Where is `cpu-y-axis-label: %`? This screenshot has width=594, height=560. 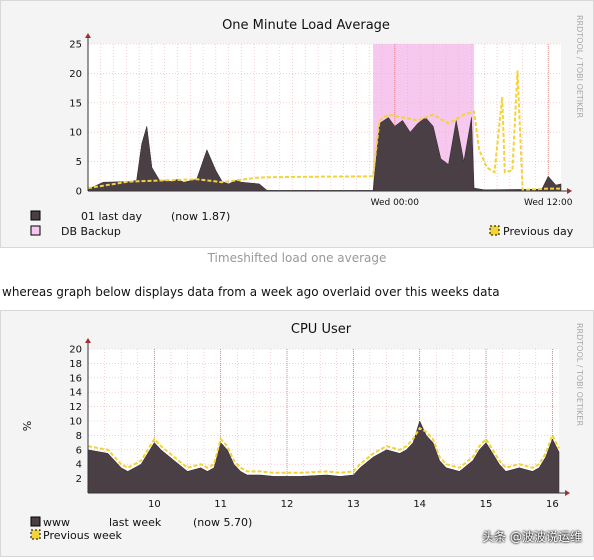
cpu-y-axis-label: % is located at coordinates (27, 426).